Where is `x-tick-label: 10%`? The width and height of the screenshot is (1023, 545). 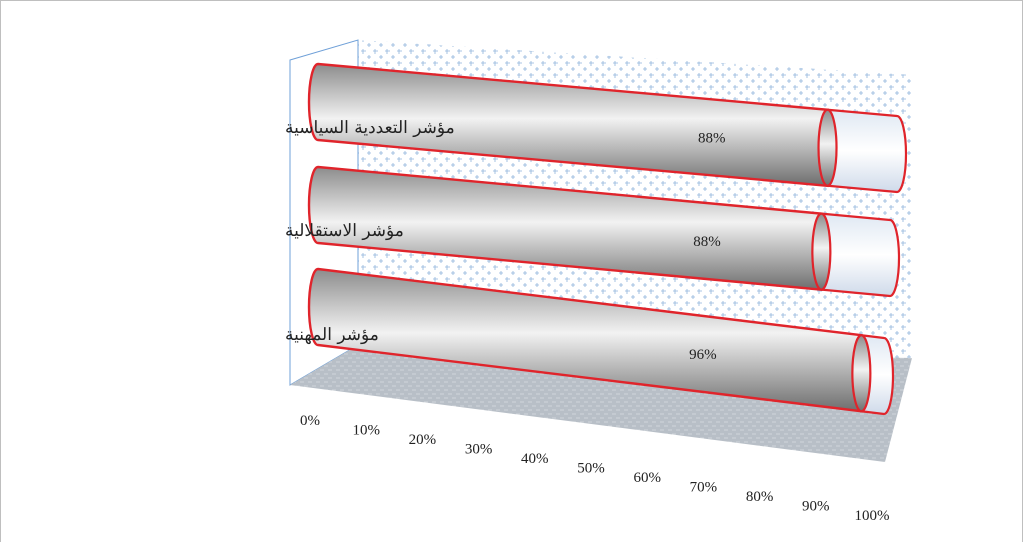
x-tick-label: 10% is located at coordinates (366, 431).